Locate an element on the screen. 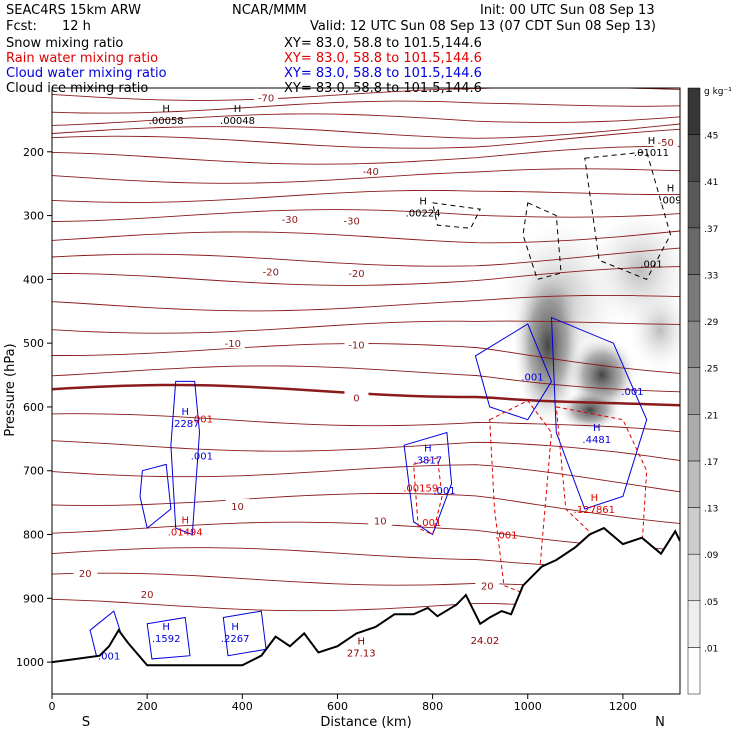 The width and height of the screenshot is (740, 740). y-tick-label: 400 is located at coordinates (33, 279).